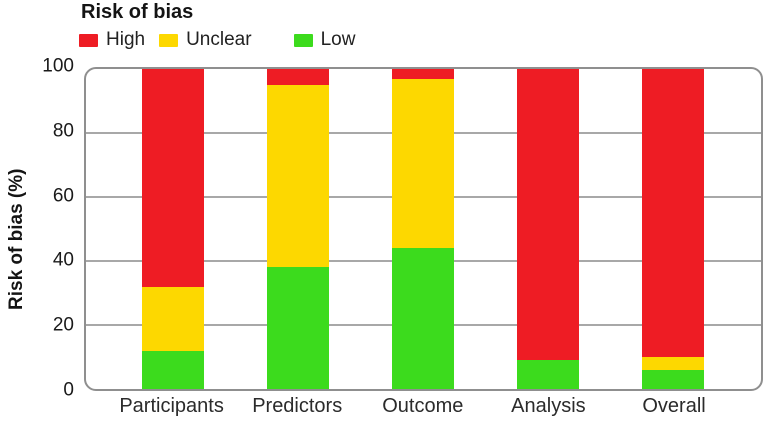  I want to click on y-tick-60: 60, so click(63, 196).